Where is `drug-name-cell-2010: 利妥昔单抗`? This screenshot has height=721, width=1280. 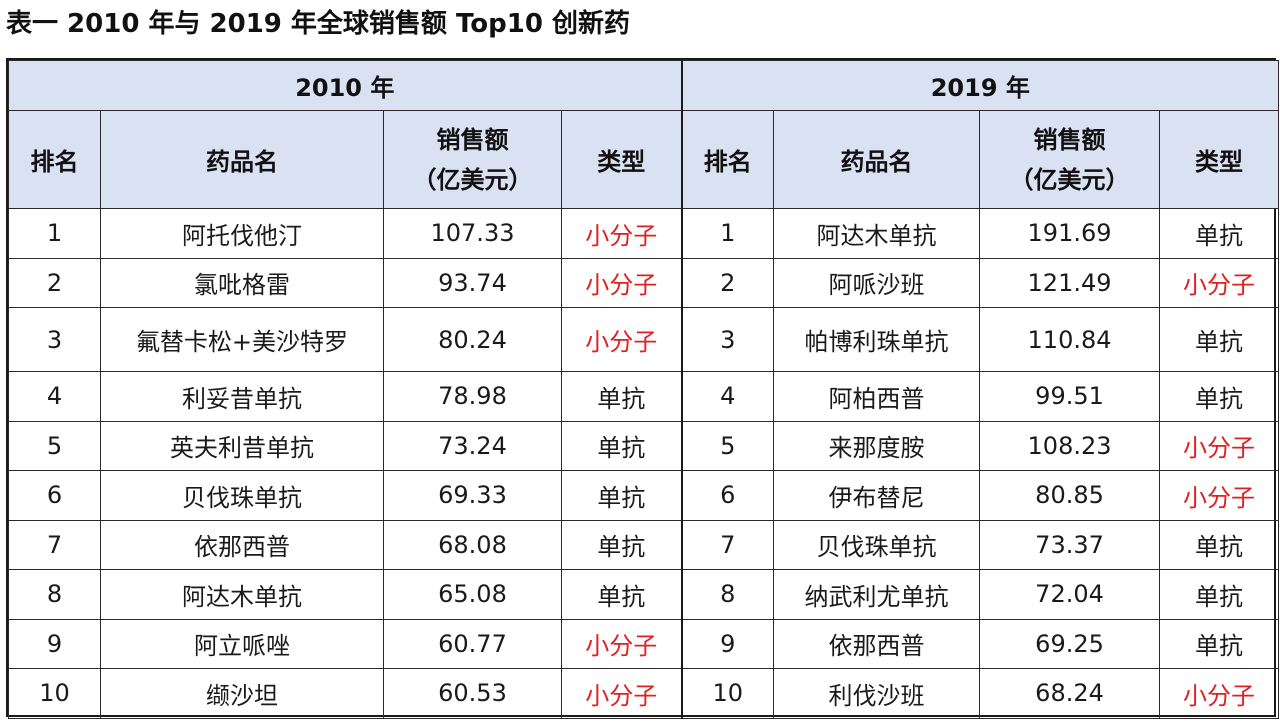
drug-name-cell-2010: 利妥昔单抗 is located at coordinates (242, 396).